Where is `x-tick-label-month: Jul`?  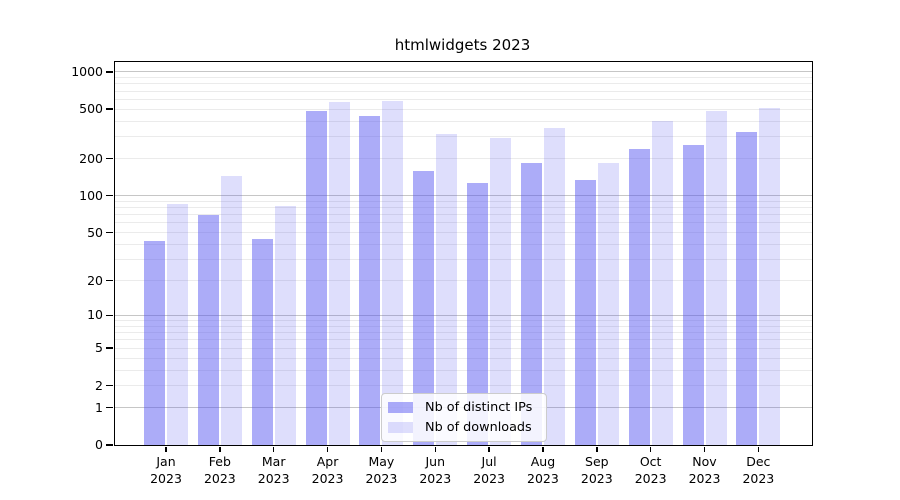 x-tick-label-month: Jul is located at coordinates (489, 461).